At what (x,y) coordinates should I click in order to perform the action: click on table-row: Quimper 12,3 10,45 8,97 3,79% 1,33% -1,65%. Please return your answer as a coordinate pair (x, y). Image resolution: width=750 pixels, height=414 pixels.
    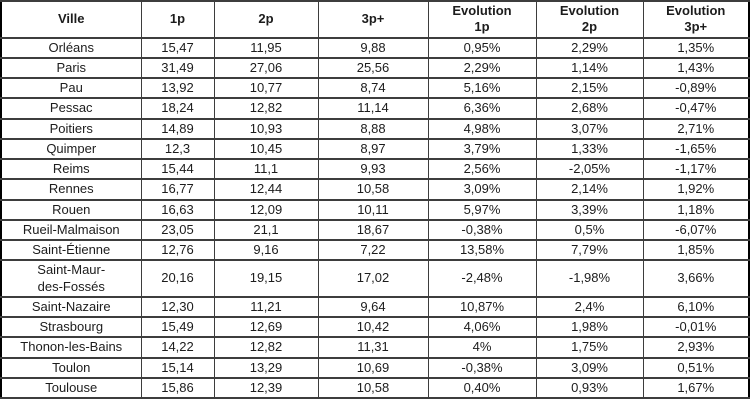
    Looking at the image, I should click on (375, 149).